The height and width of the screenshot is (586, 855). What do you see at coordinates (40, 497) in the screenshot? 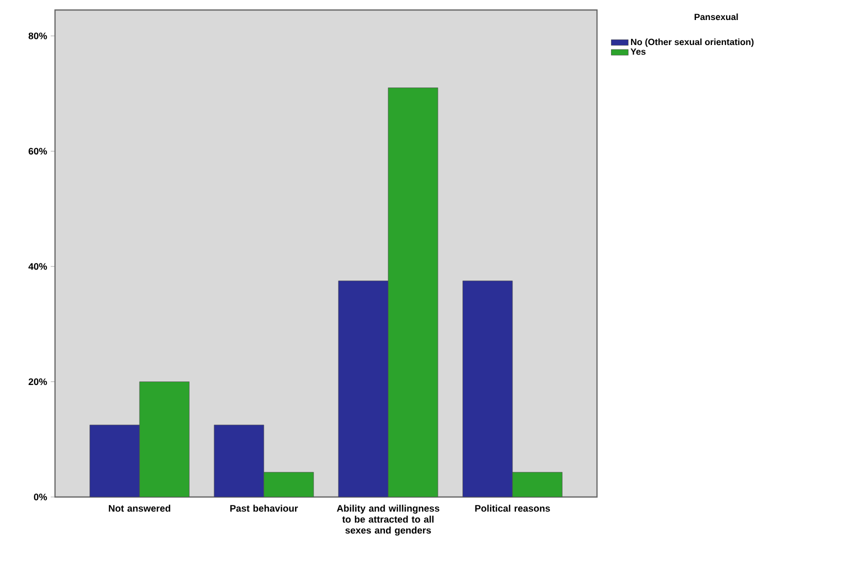
I see `y-tick-label: 0%` at bounding box center [40, 497].